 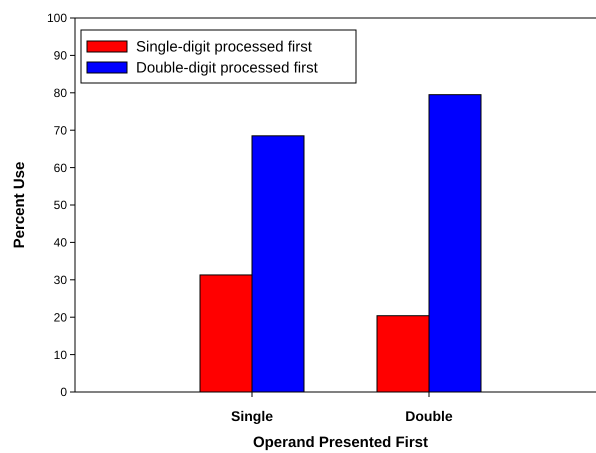 What do you see at coordinates (61, 355) in the screenshot?
I see `y-tick-label: 10` at bounding box center [61, 355].